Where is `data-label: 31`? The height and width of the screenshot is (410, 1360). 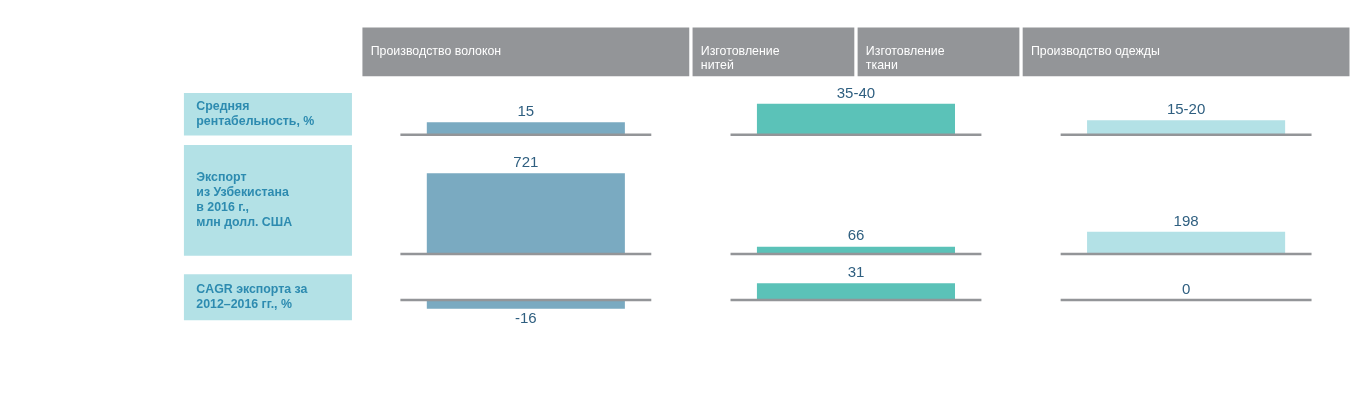 data-label: 31 is located at coordinates (856, 271).